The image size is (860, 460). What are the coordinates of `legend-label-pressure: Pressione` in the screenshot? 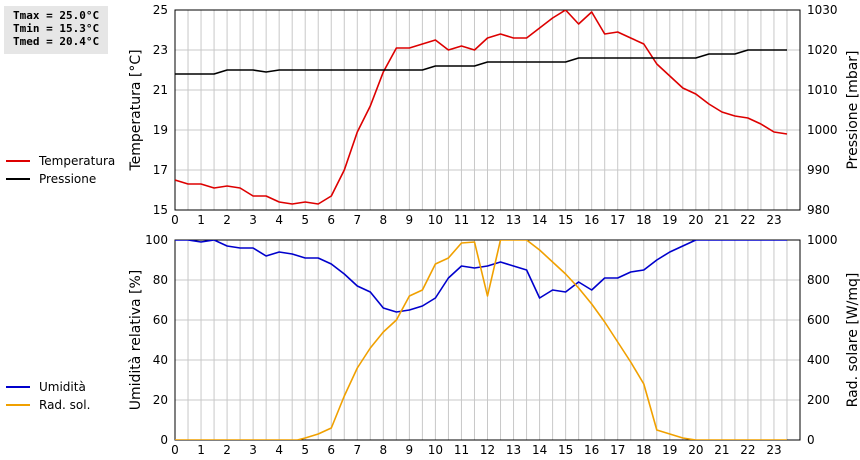 It's located at (67, 179).